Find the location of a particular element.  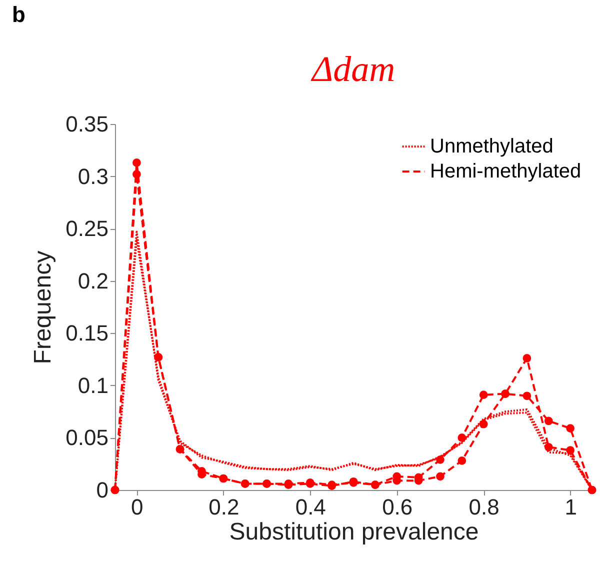

y-tick-label: 0.35 is located at coordinates (87, 124).